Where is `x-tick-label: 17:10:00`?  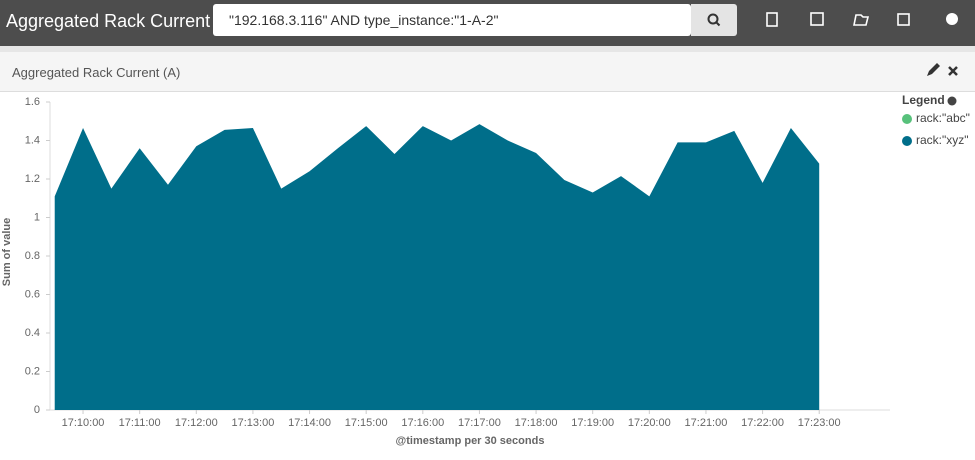
x-tick-label: 17:10:00 is located at coordinates (83, 423).